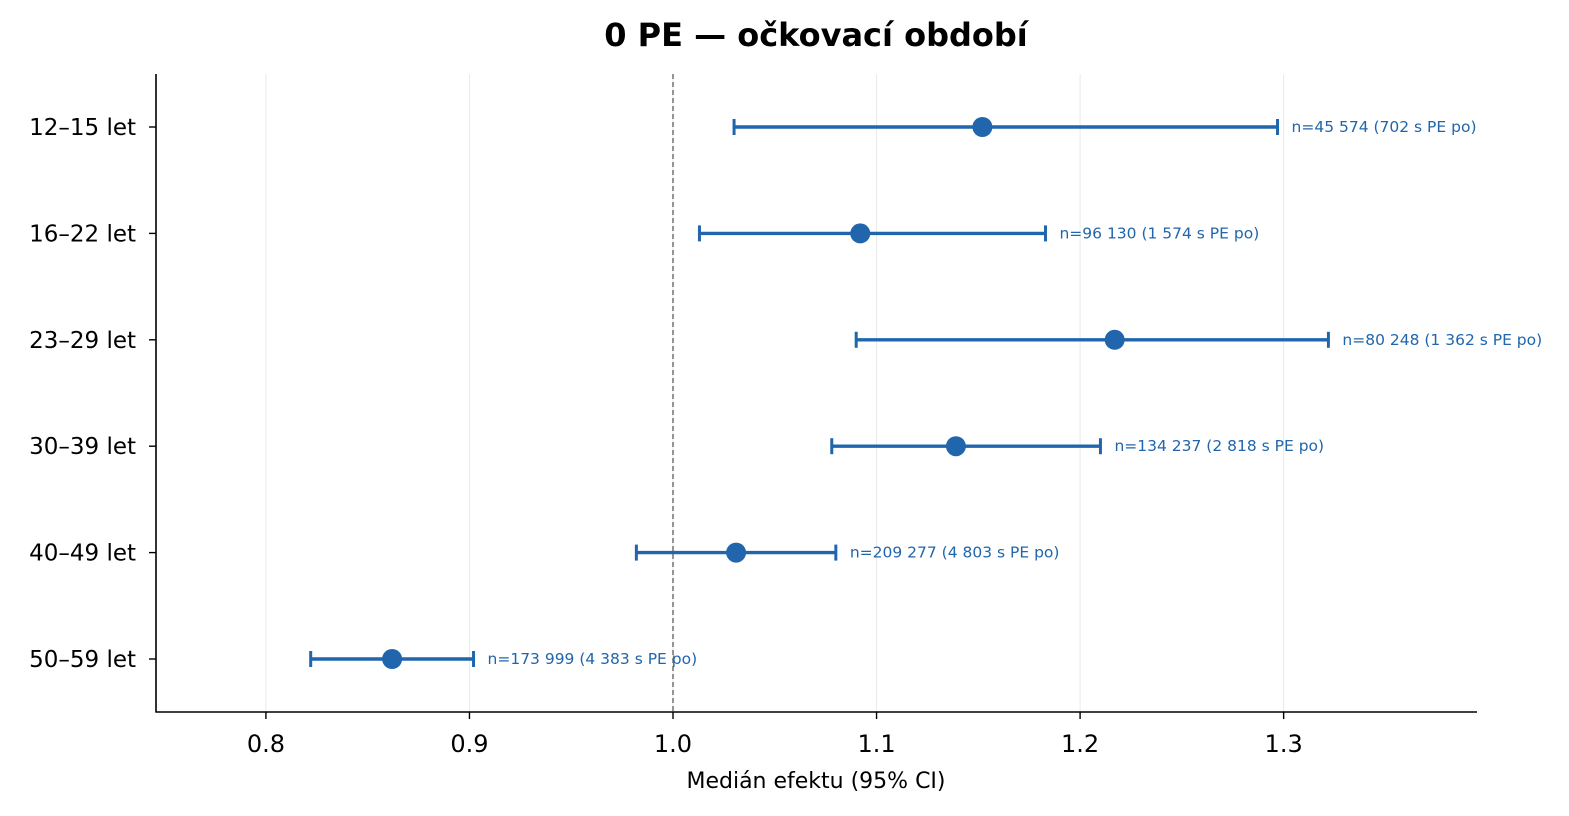 The width and height of the screenshot is (1569, 816). I want to click on y-tick-label-2: 23–29 let, so click(82, 341).